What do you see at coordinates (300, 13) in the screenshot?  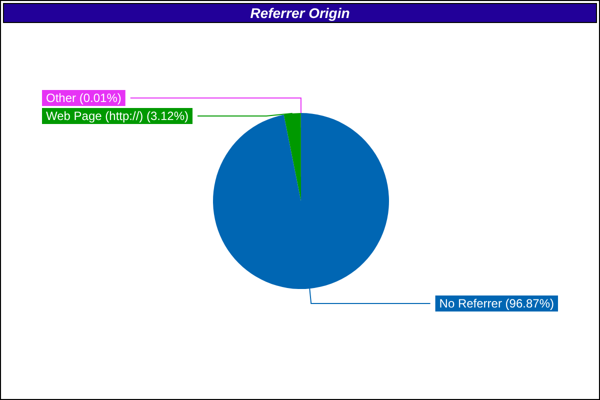 I see `chart-title: Referrer Origin` at bounding box center [300, 13].